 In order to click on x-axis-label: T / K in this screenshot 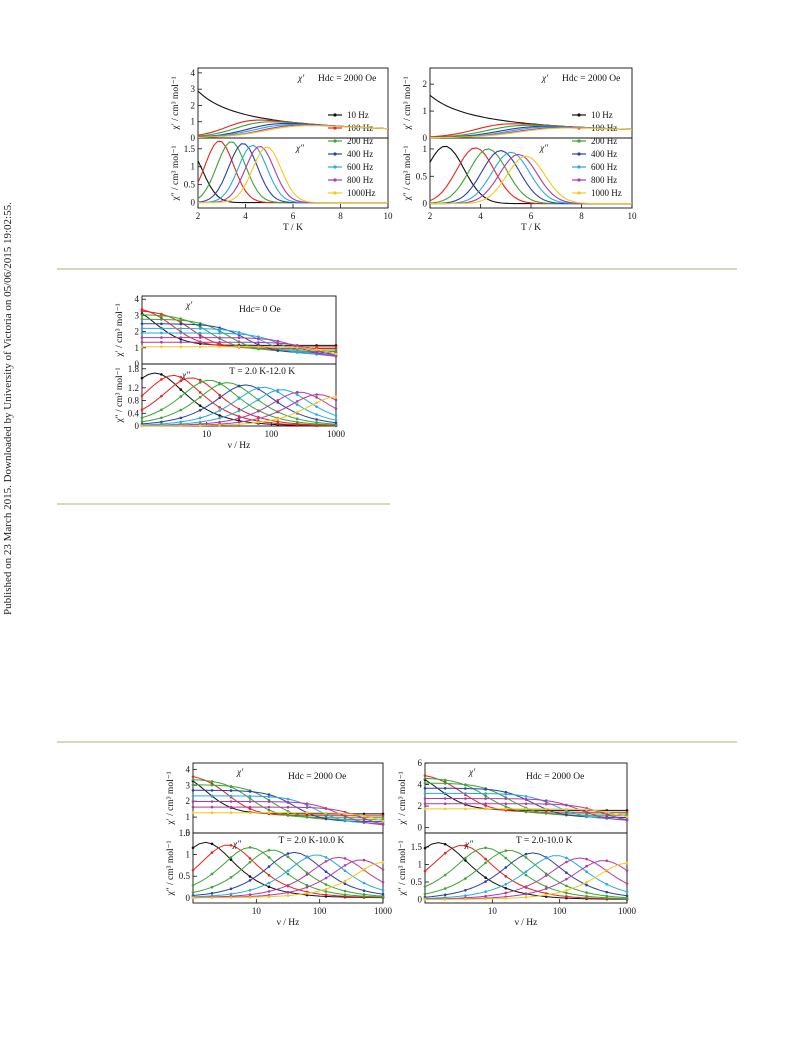, I will do `click(531, 228)`.